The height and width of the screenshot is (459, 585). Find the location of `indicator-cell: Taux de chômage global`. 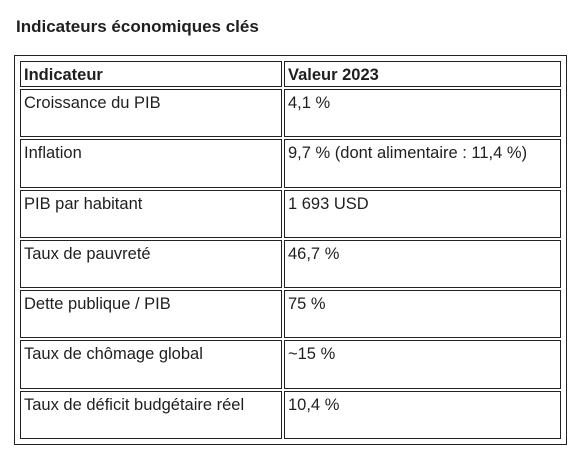

indicator-cell: Taux de chômage global is located at coordinates (151, 364).